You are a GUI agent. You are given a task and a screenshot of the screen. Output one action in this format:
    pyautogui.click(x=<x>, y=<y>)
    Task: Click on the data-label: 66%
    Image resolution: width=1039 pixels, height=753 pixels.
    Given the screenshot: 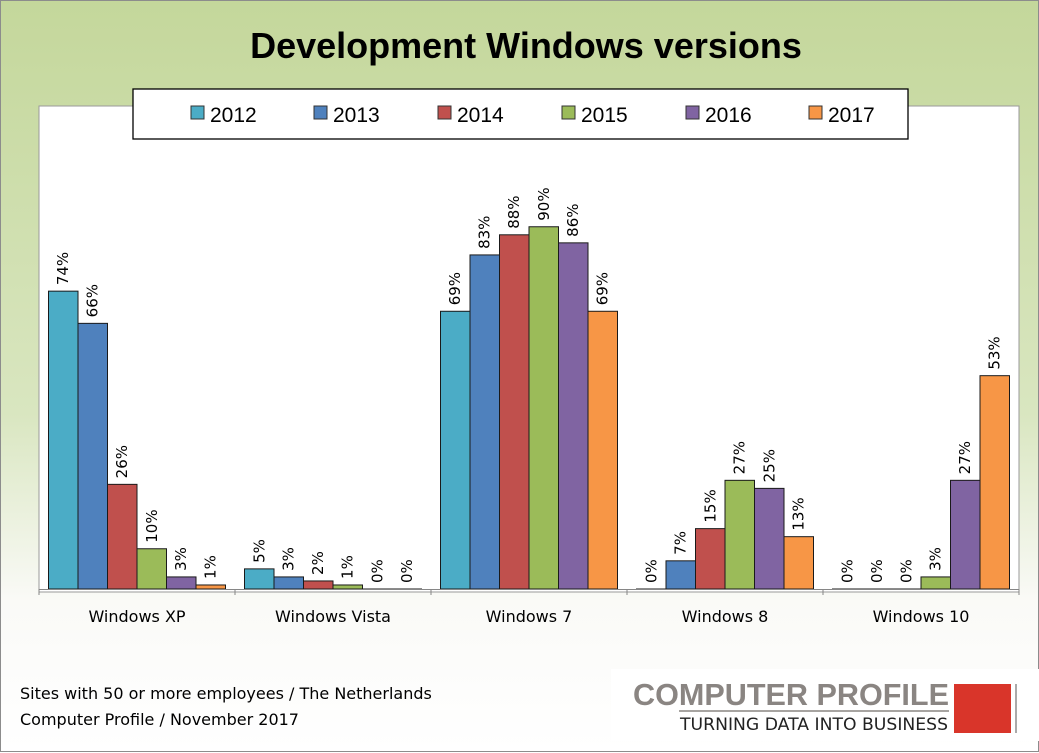 What is the action you would take?
    pyautogui.click(x=93, y=300)
    